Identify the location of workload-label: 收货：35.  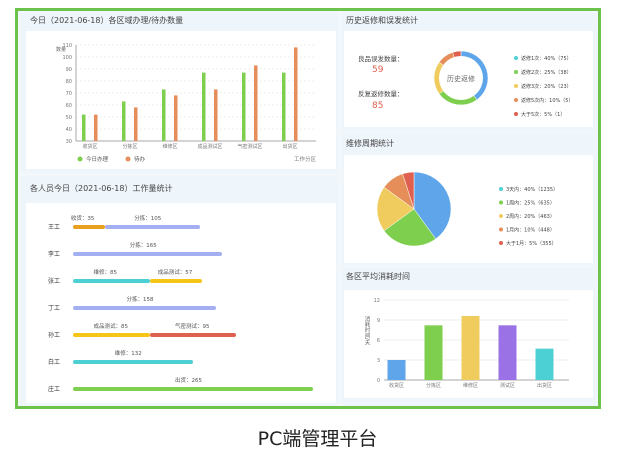
(82, 219).